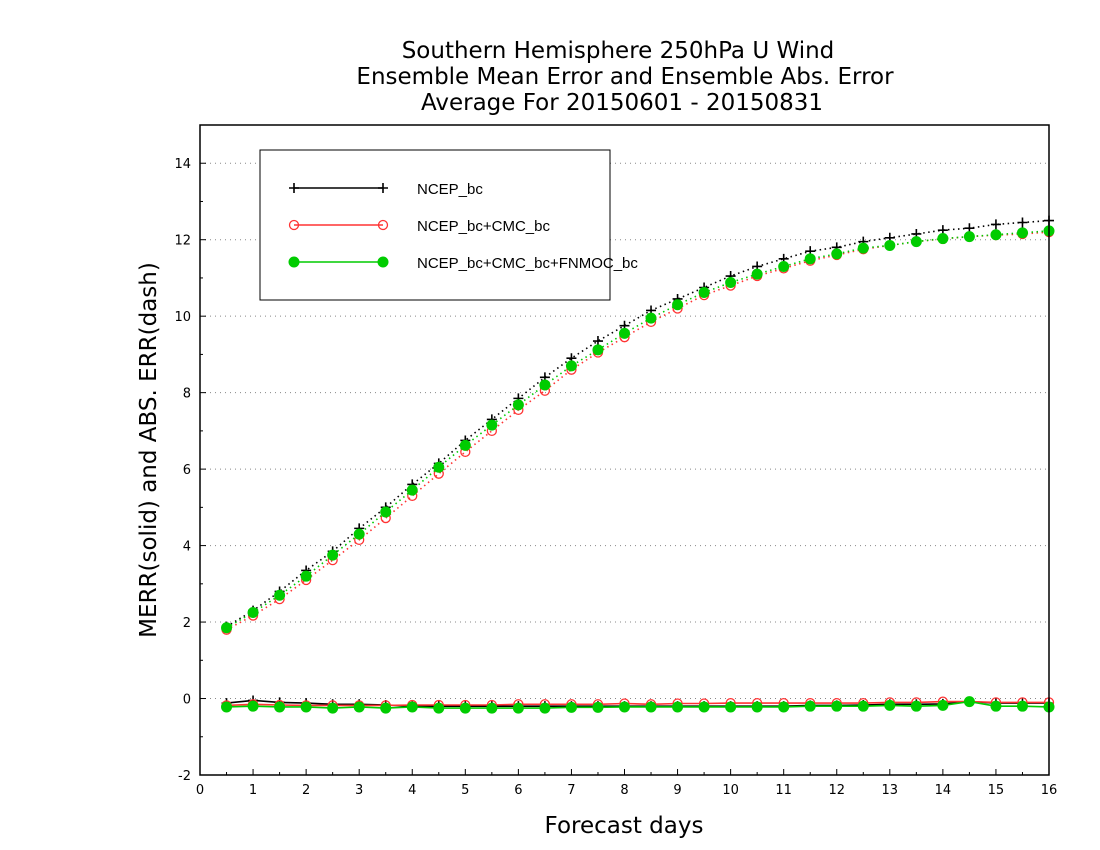  Describe the element at coordinates (359, 790) in the screenshot. I see `x-tick-label-3: 3` at that location.